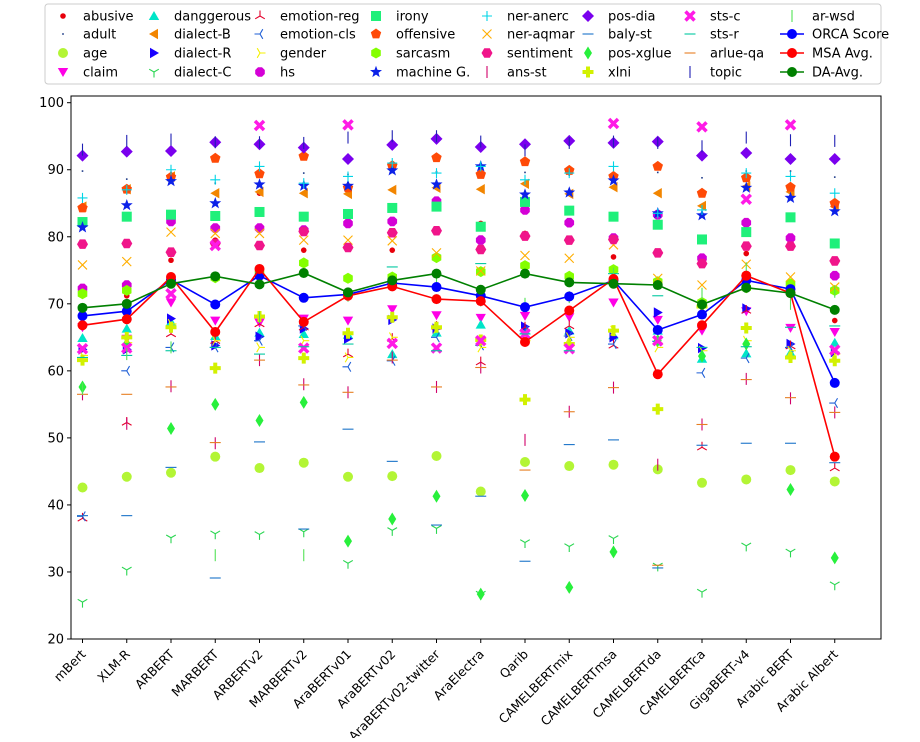 Image resolution: width=920 pixels, height=742 pixels. What do you see at coordinates (834, 35) in the screenshot?
I see `legend-item: ORCA Score` at bounding box center [834, 35].